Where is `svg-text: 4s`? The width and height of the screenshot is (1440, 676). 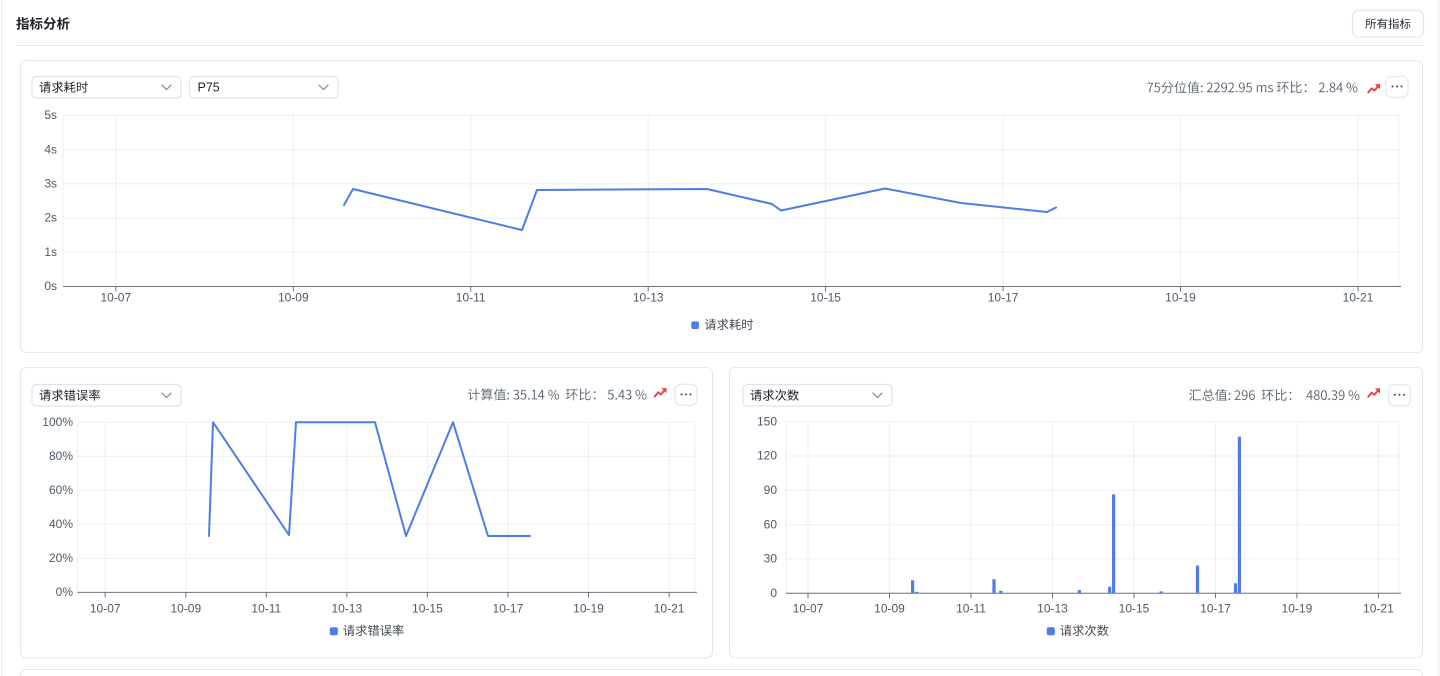
svg-text: 4s is located at coordinates (50, 149).